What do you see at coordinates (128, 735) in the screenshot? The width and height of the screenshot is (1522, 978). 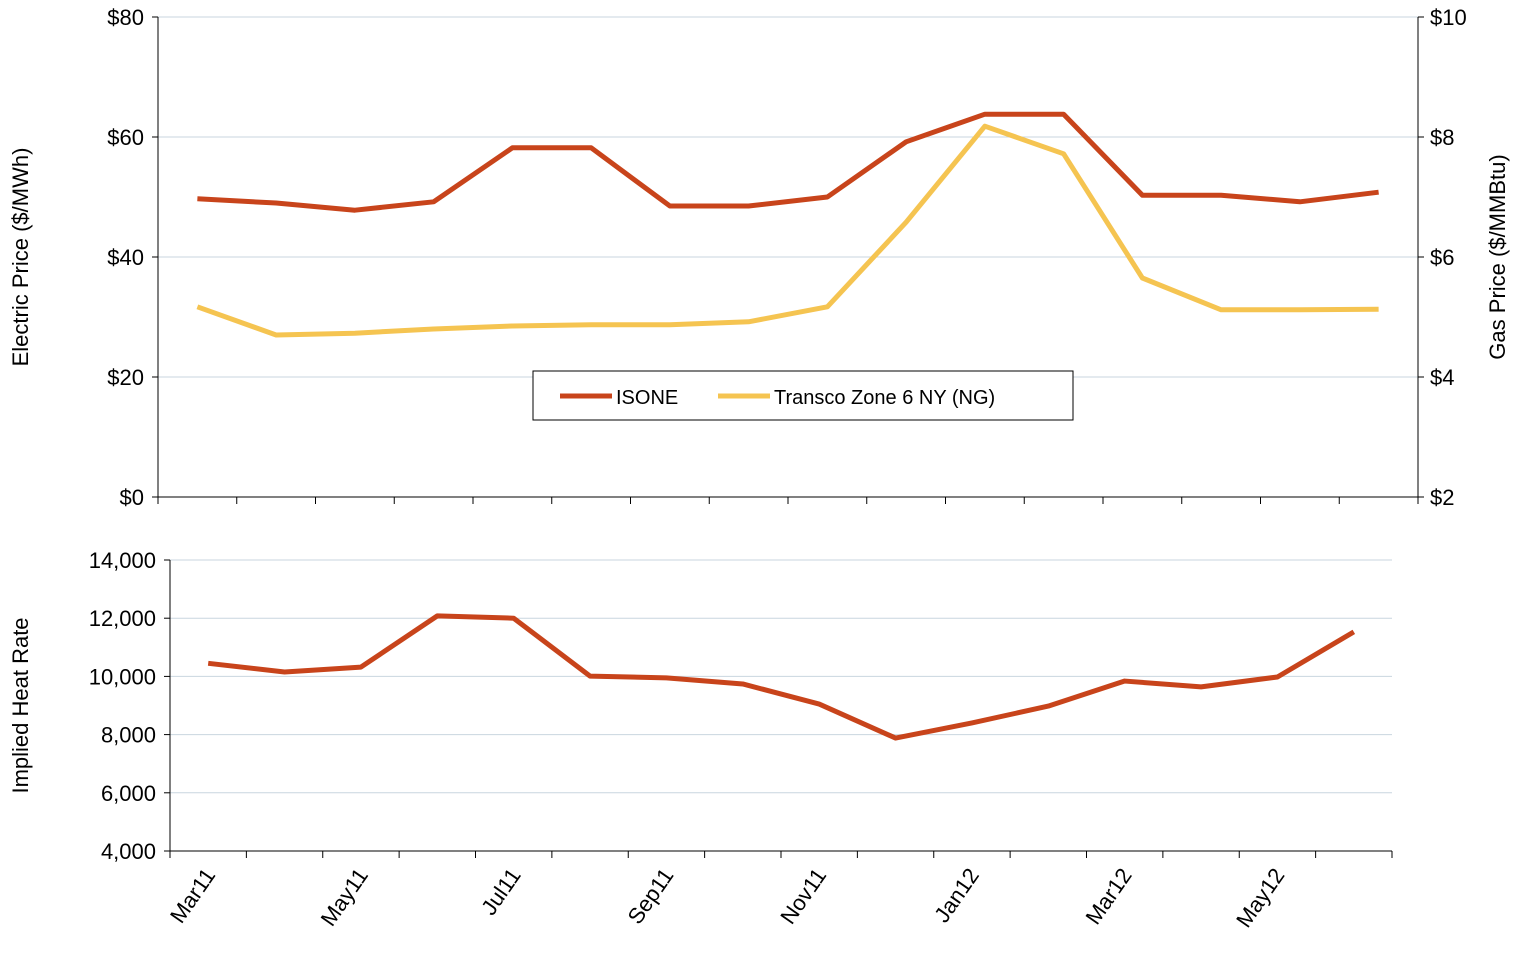 I see `y-tick-label: 8,000` at bounding box center [128, 735].